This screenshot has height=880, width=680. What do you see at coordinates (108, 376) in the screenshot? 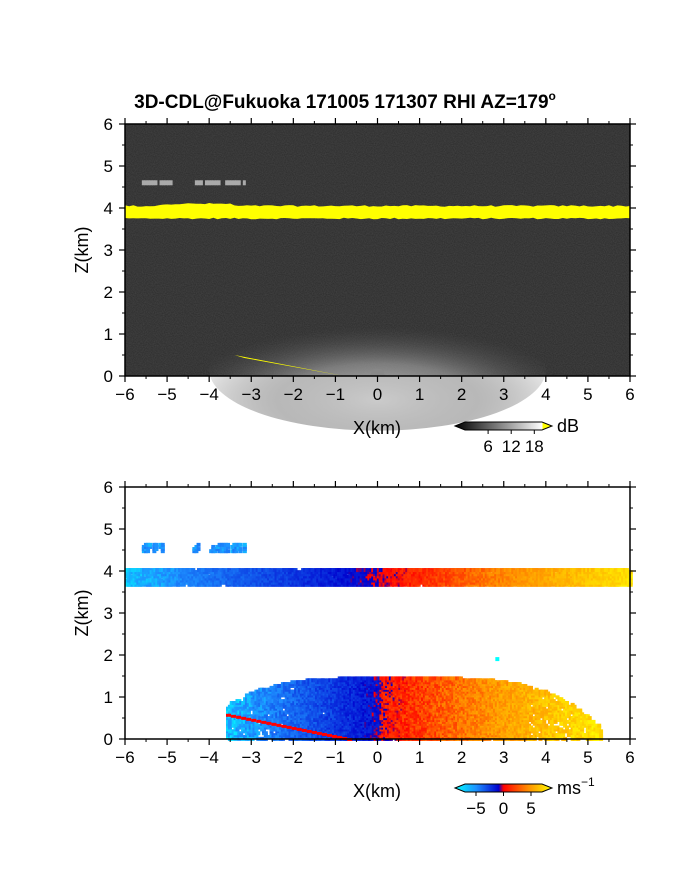
I see `y-tick-label: 0` at bounding box center [108, 376].